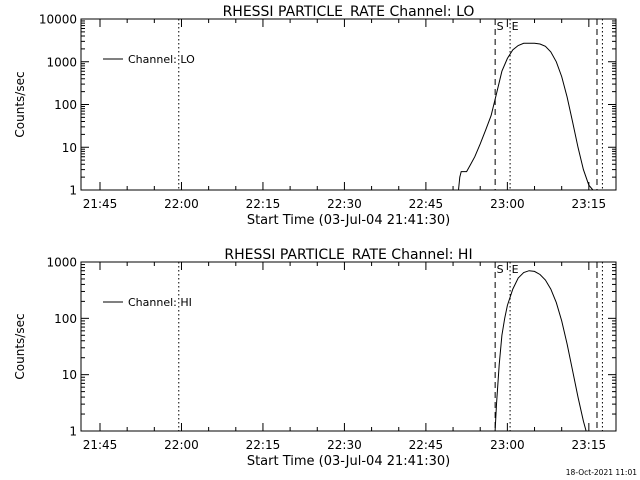 Image resolution: width=640 pixels, height=480 pixels. Describe the element at coordinates (348, 255) in the screenshot. I see `chart-title: RHESSI PARTICLE_RATE Channel: HI` at that location.